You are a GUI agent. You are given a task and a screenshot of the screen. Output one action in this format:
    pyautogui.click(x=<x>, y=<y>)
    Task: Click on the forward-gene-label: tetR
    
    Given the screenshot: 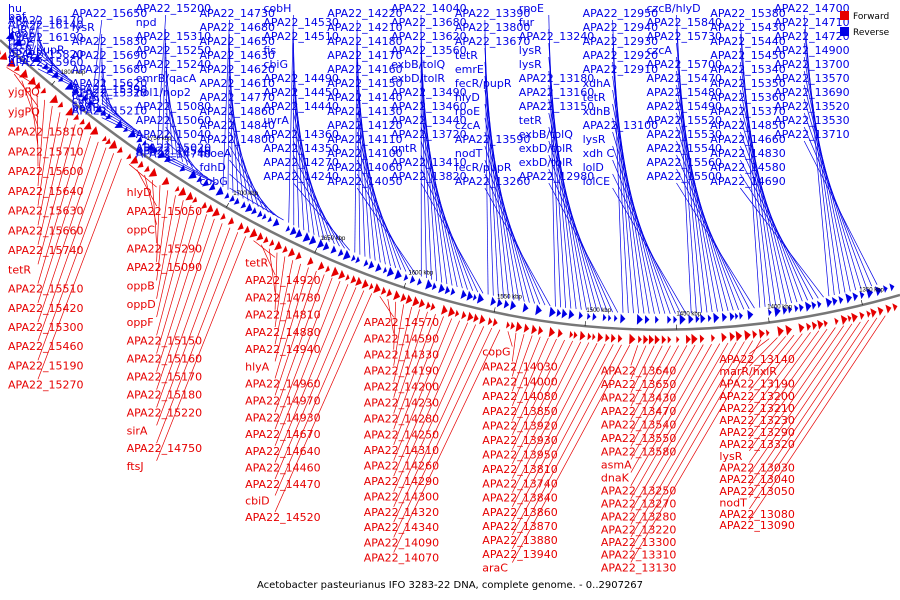 What is the action you would take?
    pyautogui.click(x=256, y=262)
    